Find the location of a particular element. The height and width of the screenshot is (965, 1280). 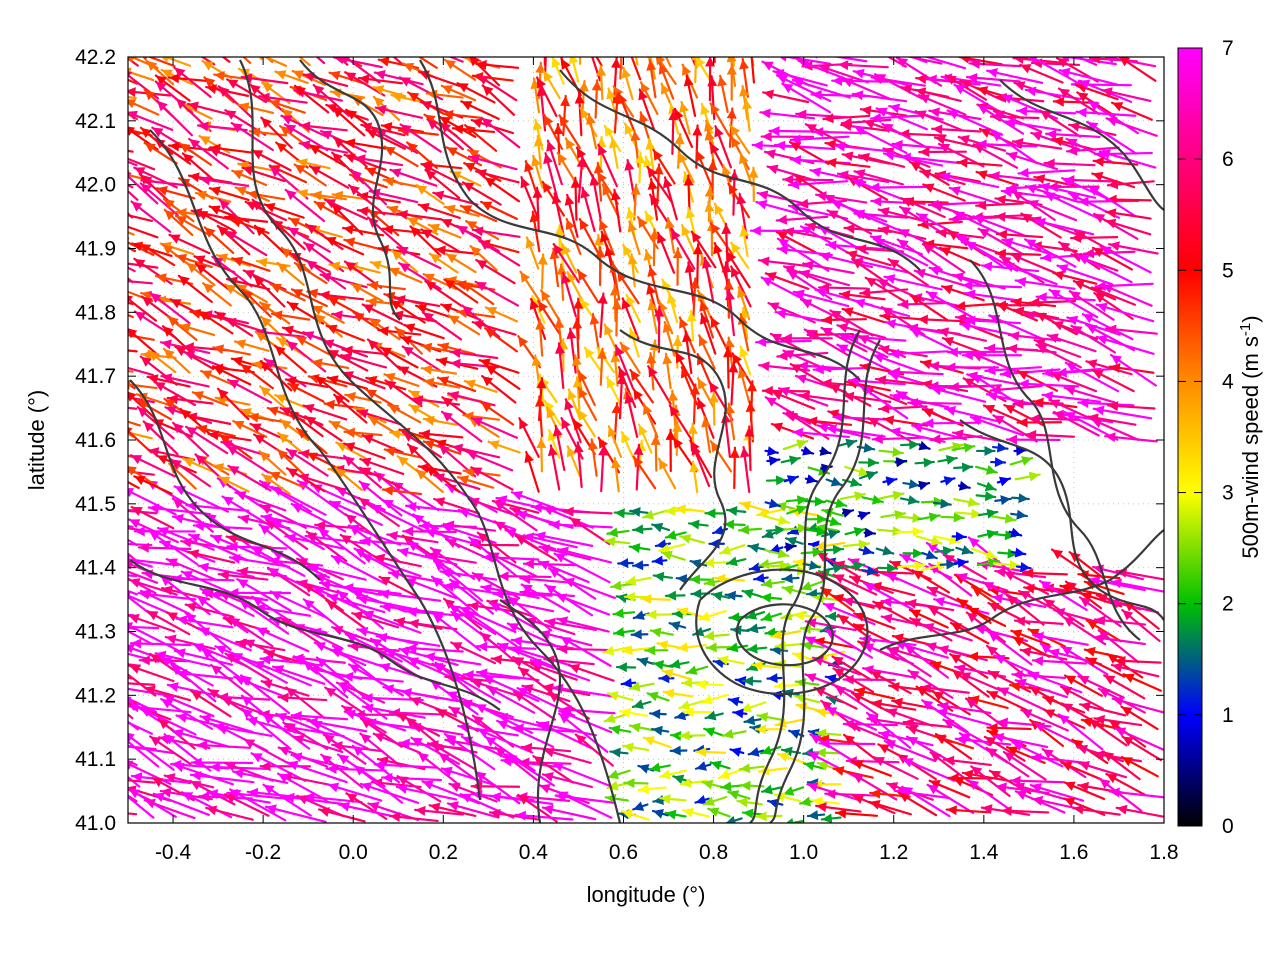

y-tick-label: 41.0 is located at coordinates (95, 823).